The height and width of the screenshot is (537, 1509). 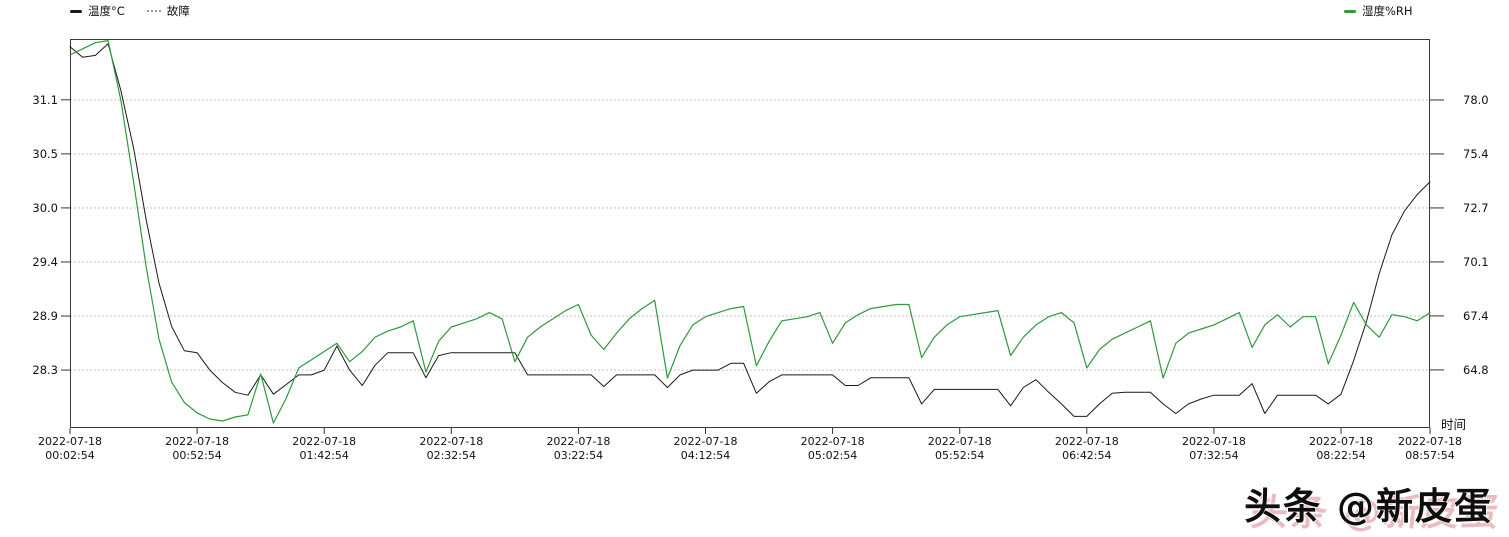 I want to click on temperature-legend-label: 温度°C, so click(x=106, y=11).